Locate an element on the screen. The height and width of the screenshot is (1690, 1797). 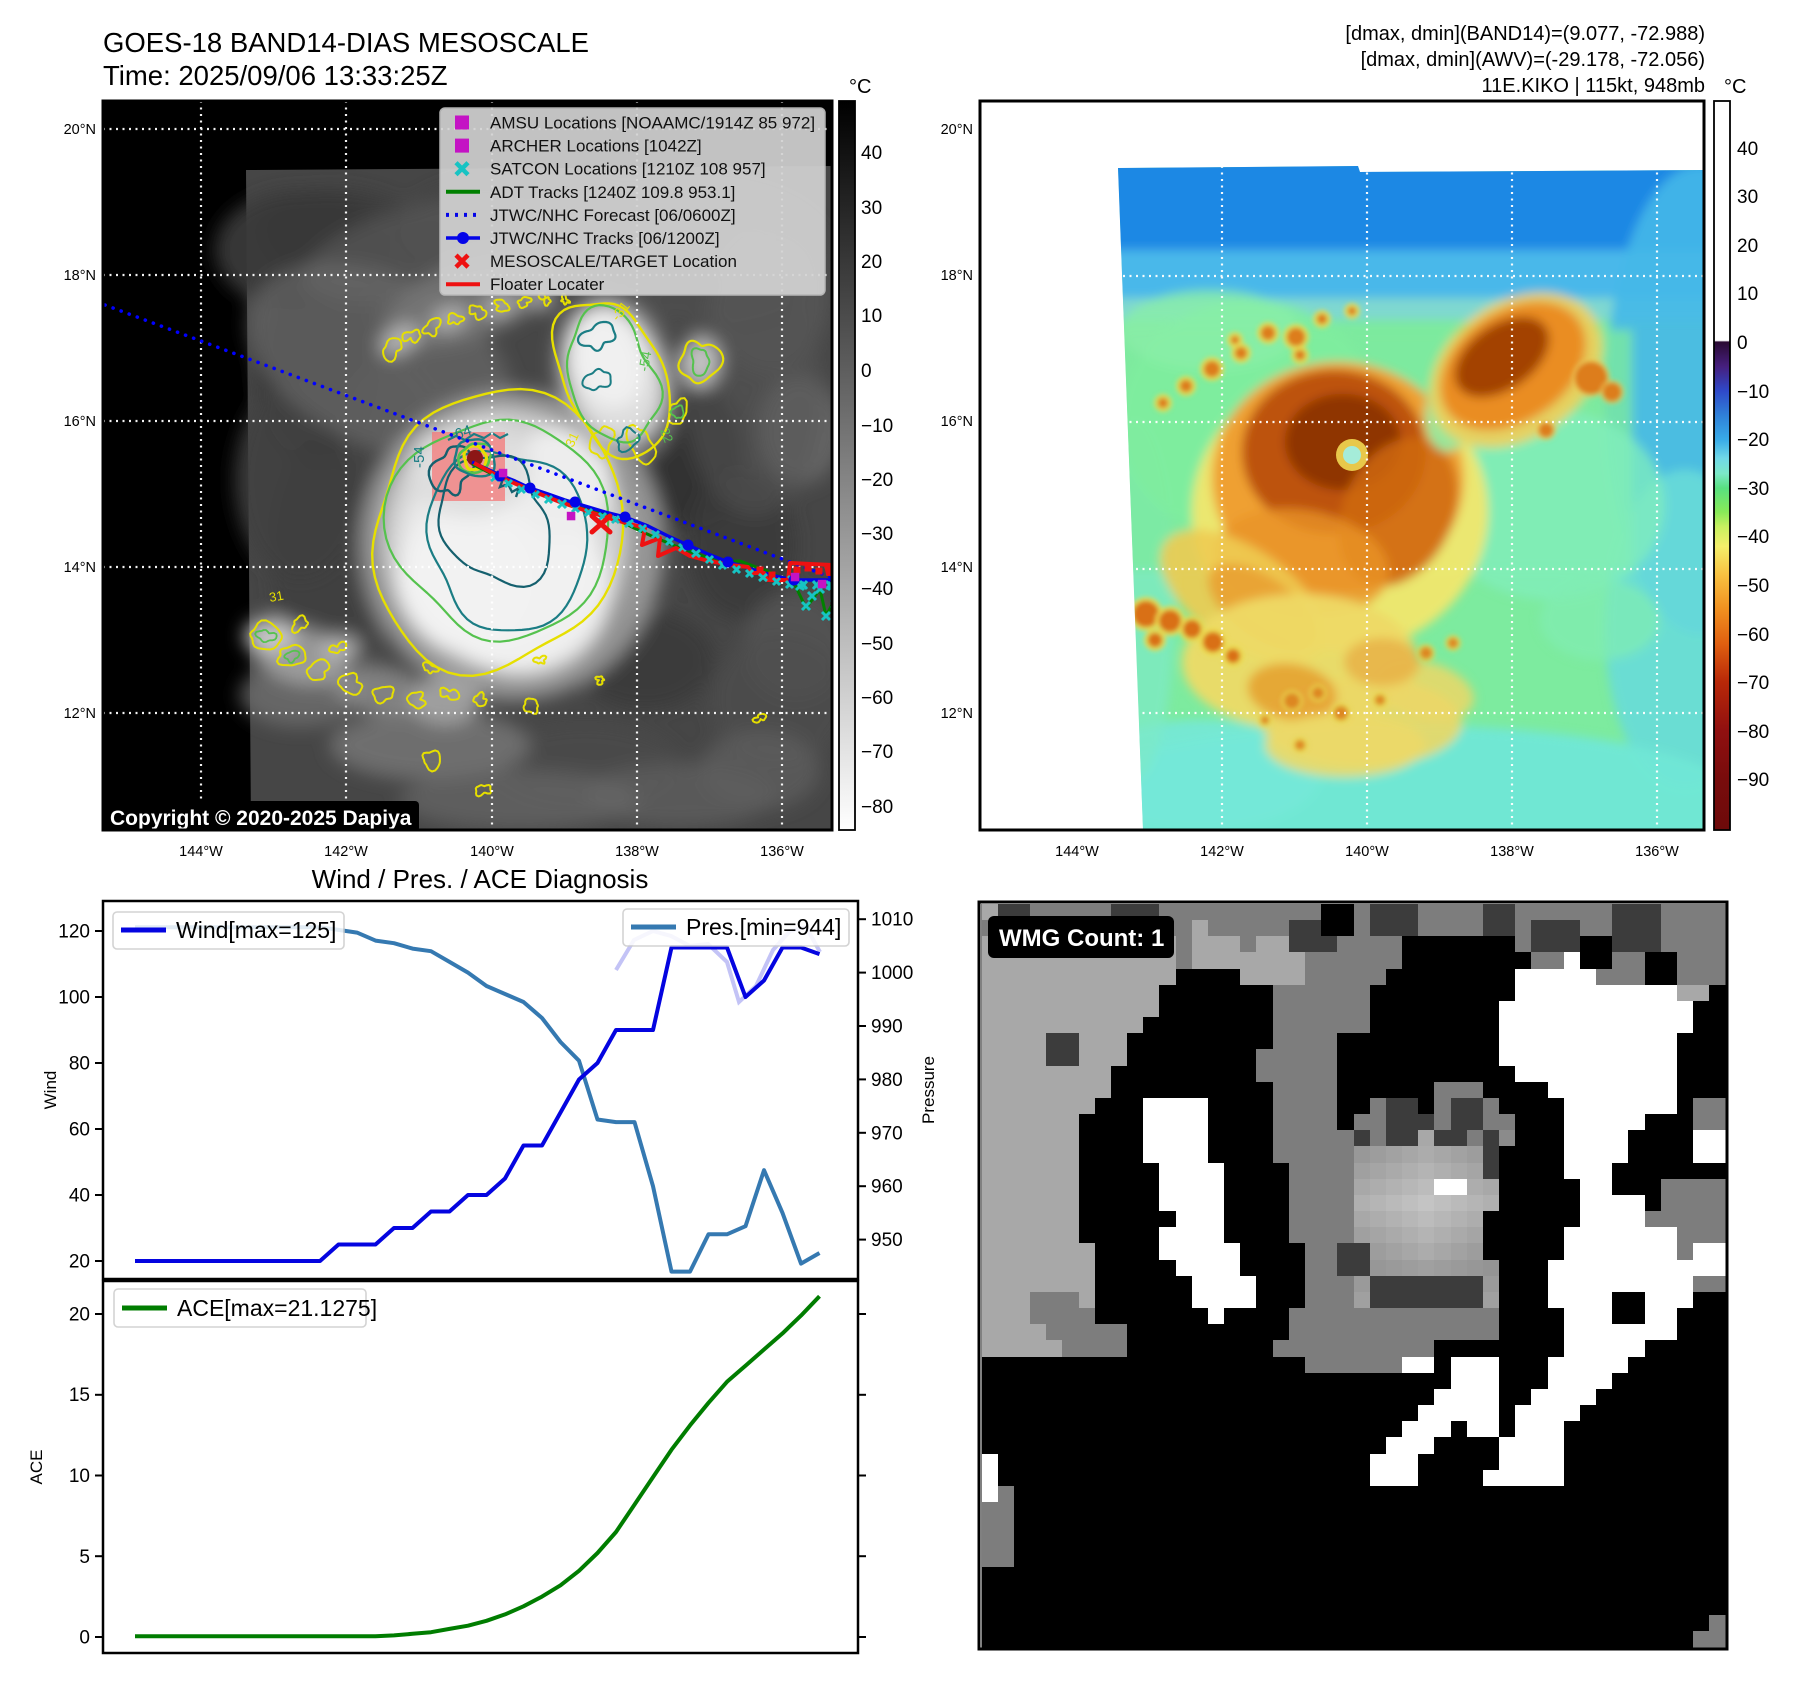
svg-text: Pressure is located at coordinates (928, 1090).